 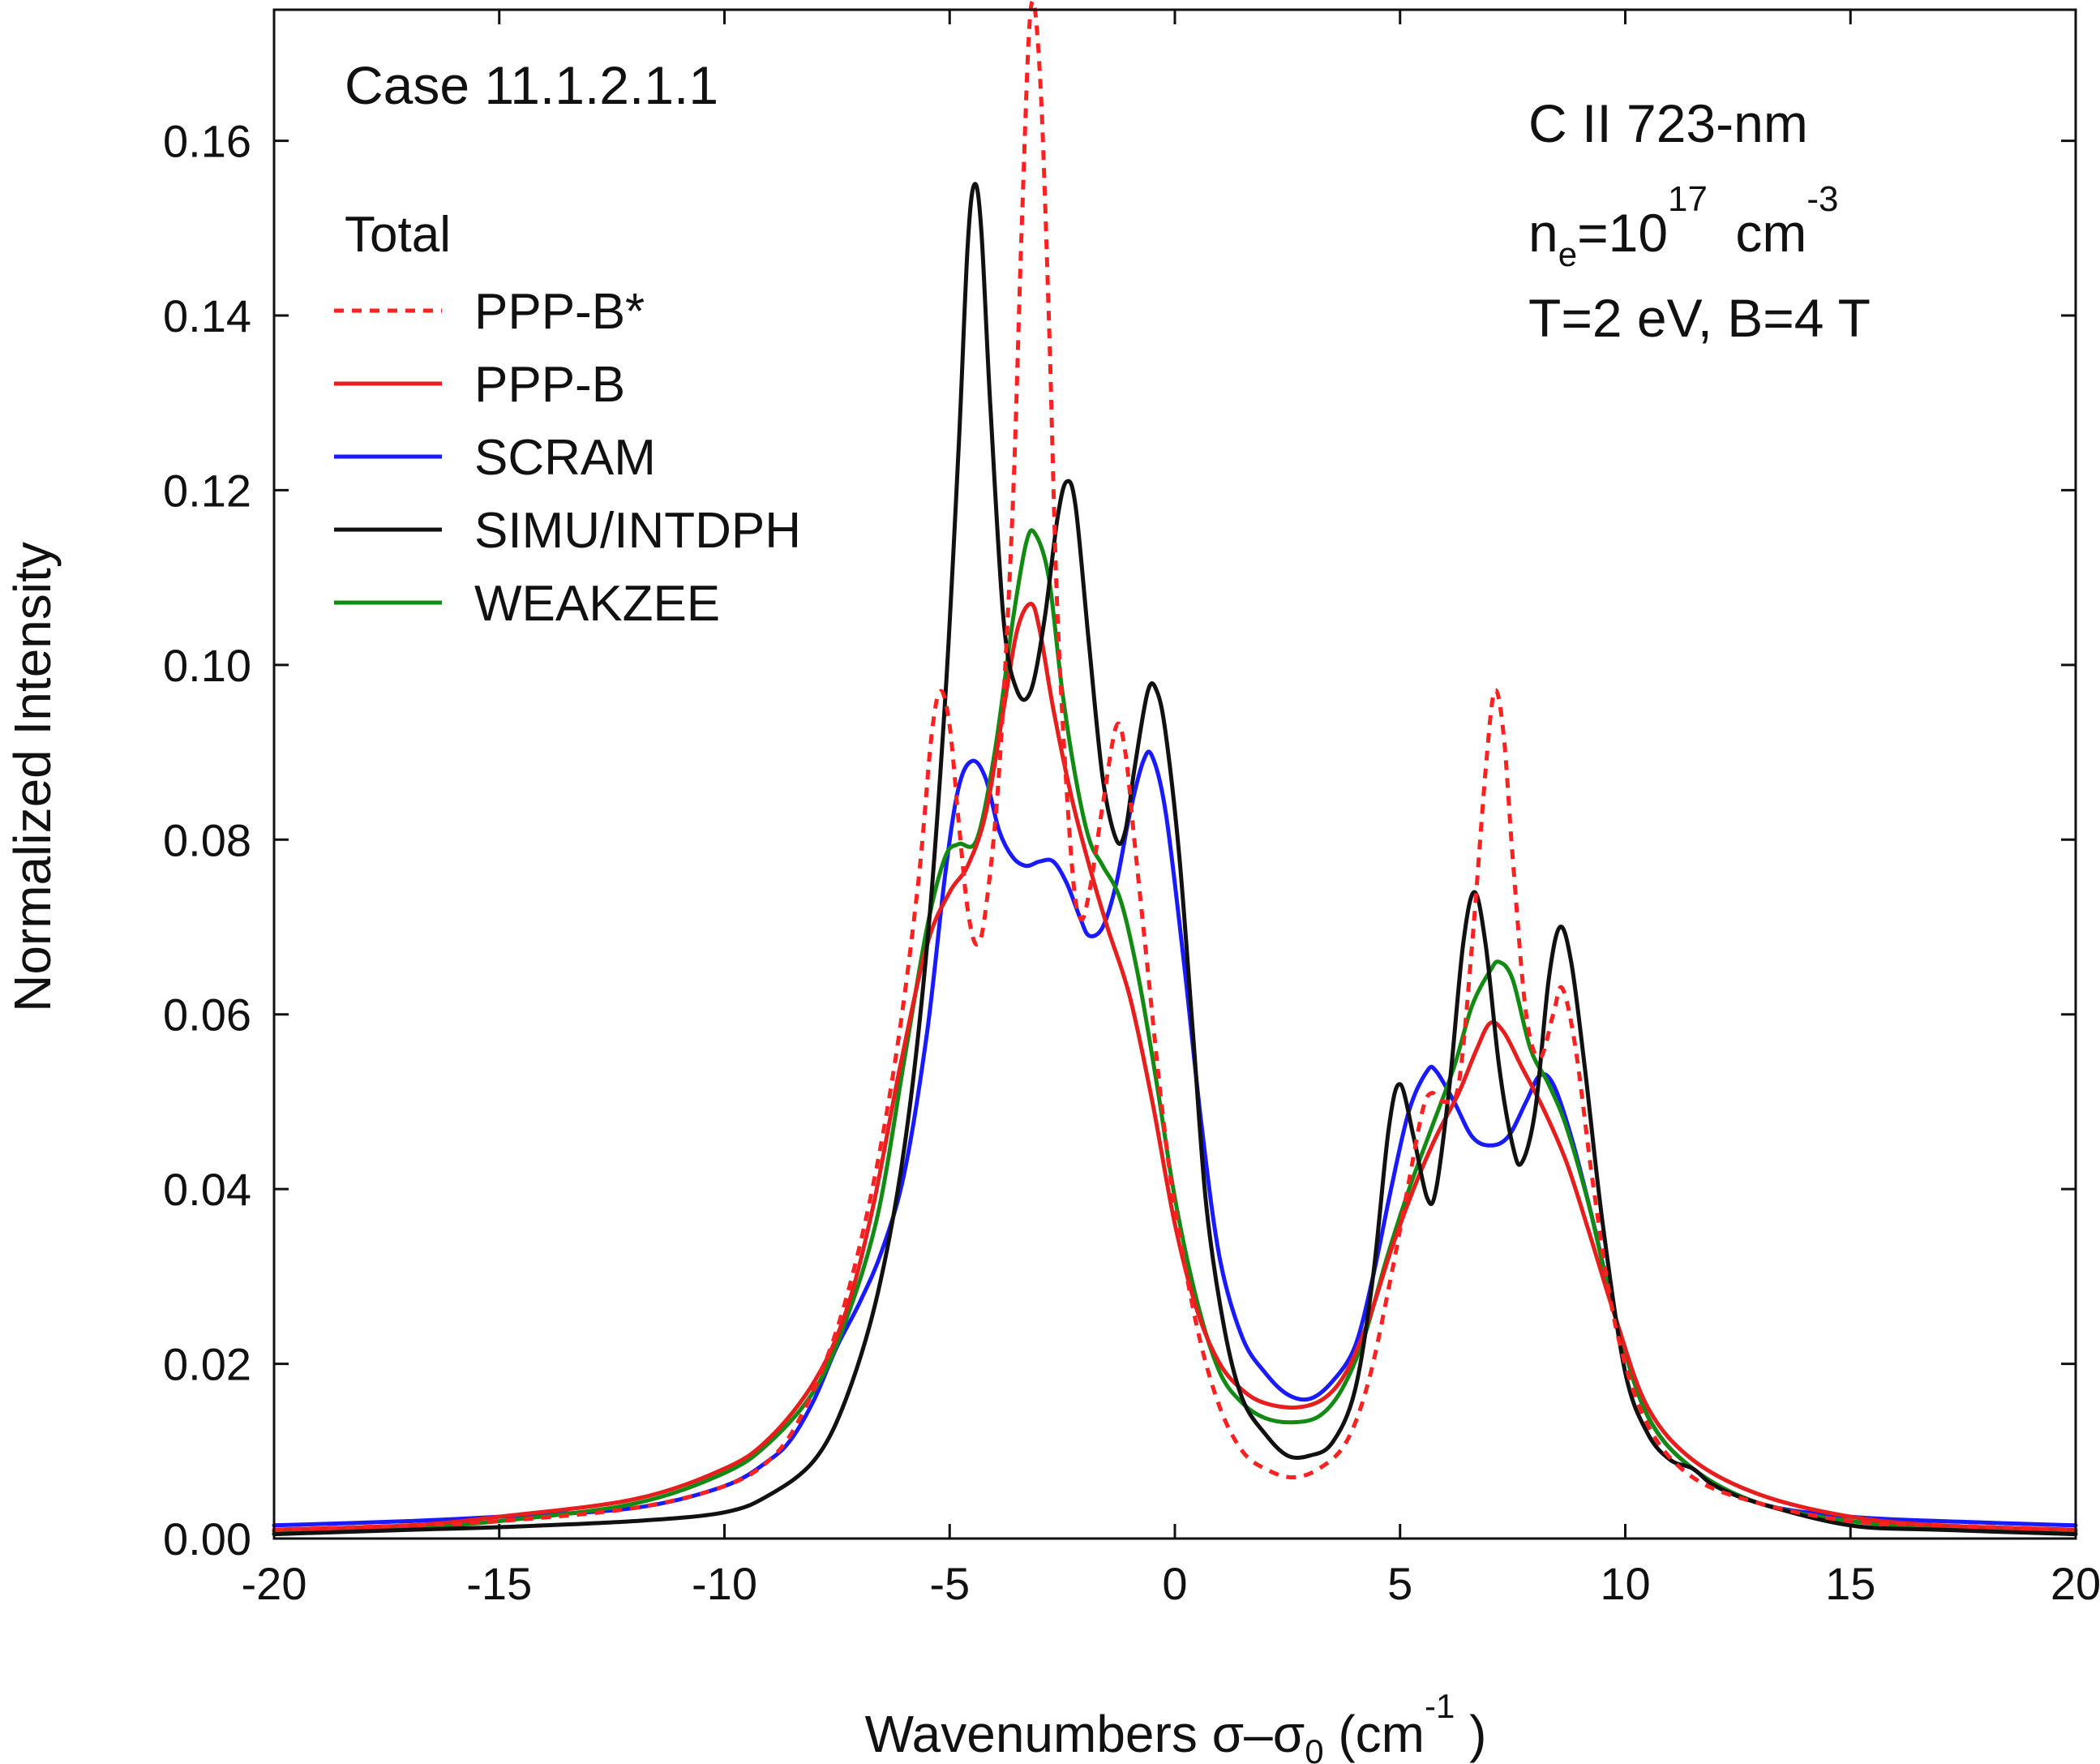 I want to click on annotation-density-unit: cm, so click(x=1764, y=233).